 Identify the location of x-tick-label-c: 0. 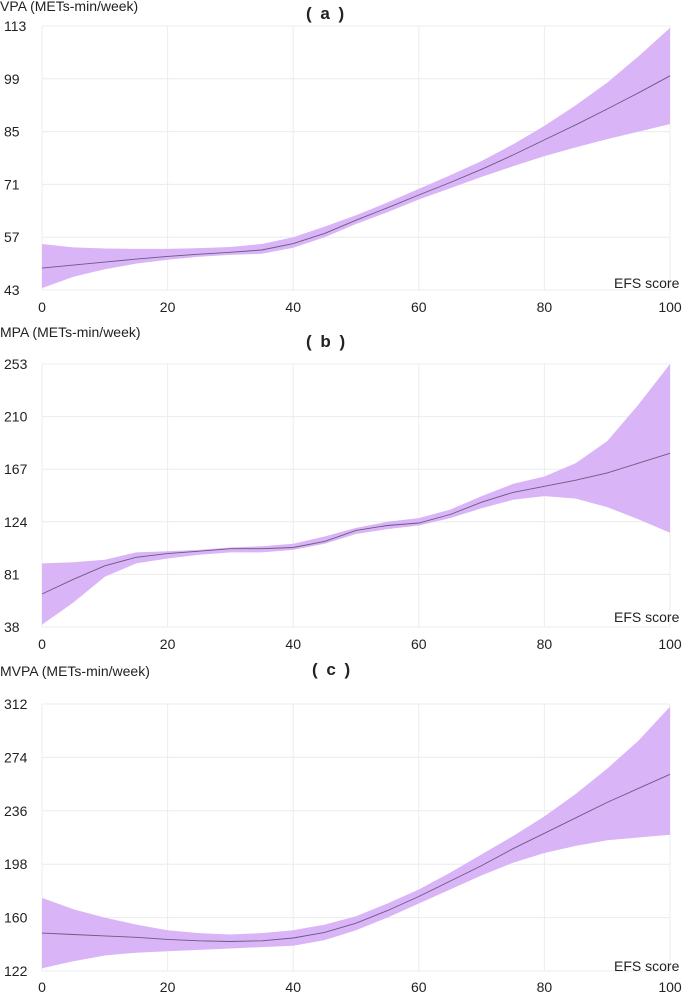
(42, 987).